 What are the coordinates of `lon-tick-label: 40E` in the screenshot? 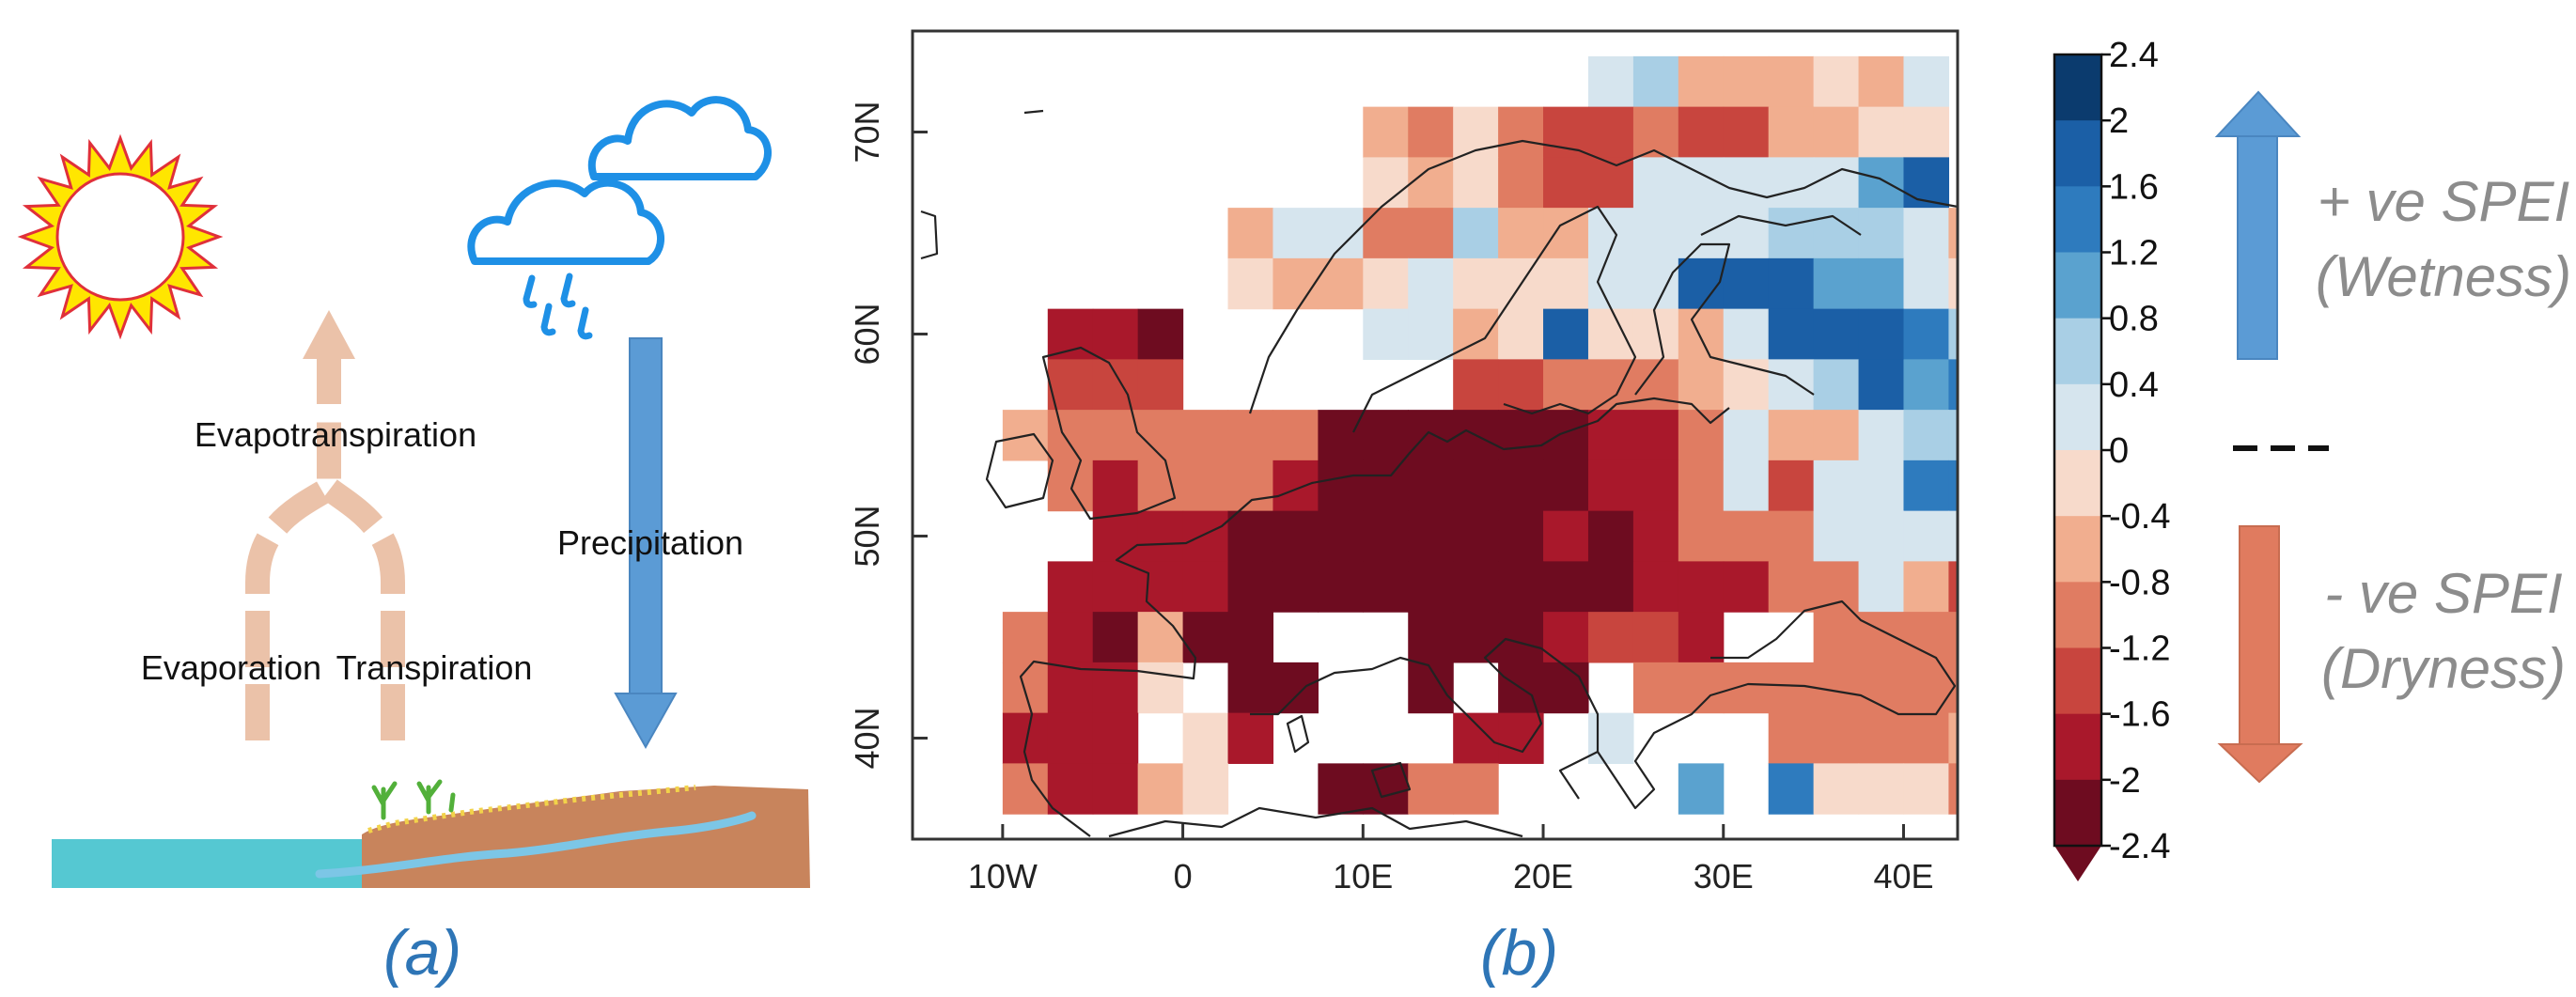 It's located at (1903, 876).